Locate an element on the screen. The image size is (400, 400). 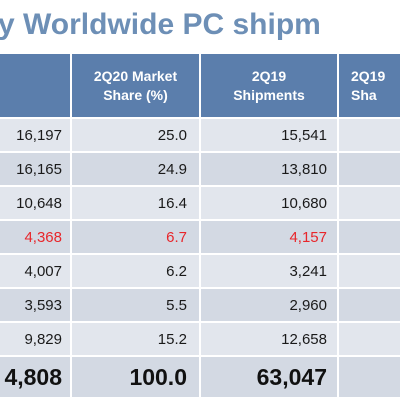
cell-2q20-shipments: 9,829 is located at coordinates (36, 339).